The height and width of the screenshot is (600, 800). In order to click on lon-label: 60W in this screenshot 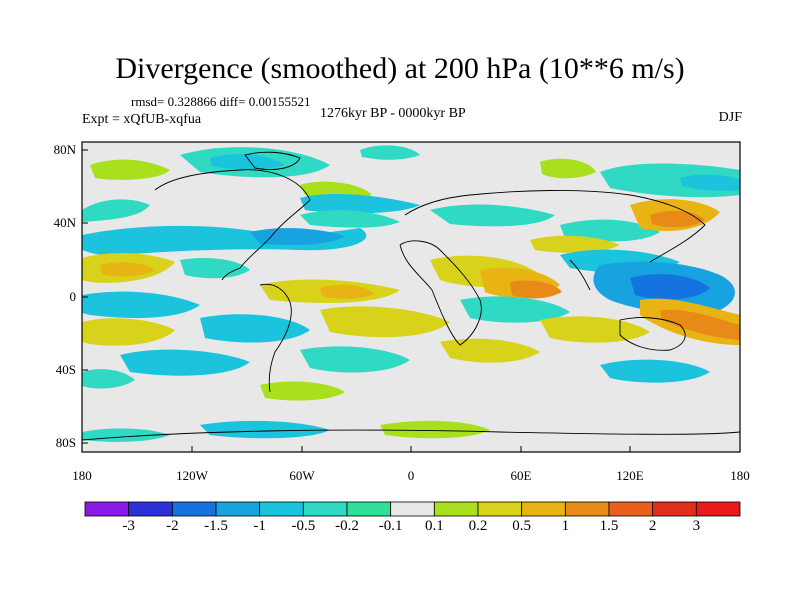, I will do `click(302, 475)`.